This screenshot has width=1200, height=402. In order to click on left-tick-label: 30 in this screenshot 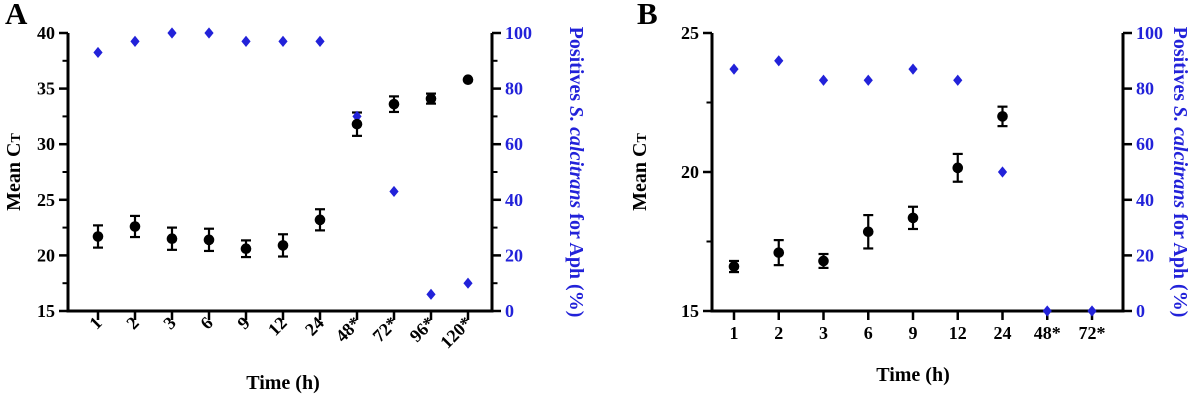, I will do `click(46, 144)`.